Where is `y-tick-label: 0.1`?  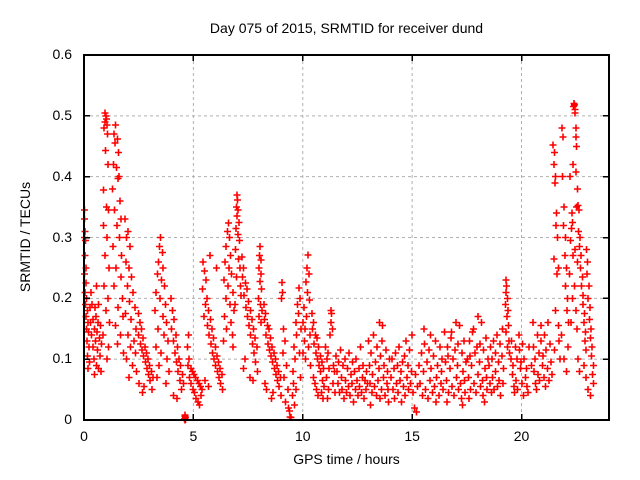
y-tick-label: 0.1 is located at coordinates (62, 358).